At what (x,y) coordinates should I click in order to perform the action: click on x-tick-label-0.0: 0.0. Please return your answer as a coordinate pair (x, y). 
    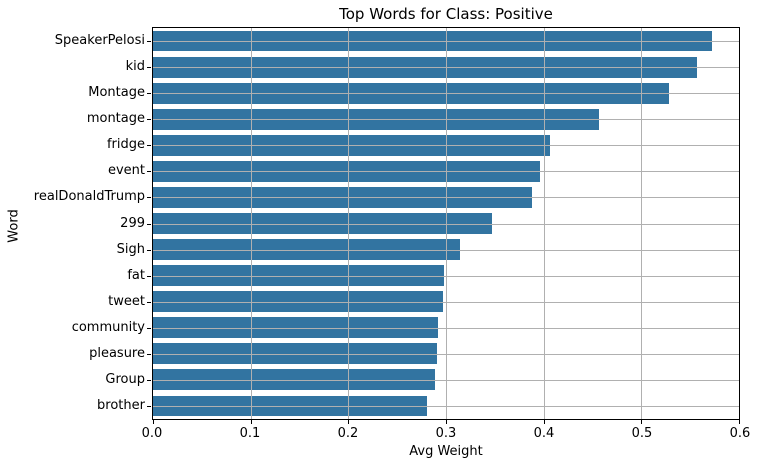
    Looking at the image, I should click on (152, 433).